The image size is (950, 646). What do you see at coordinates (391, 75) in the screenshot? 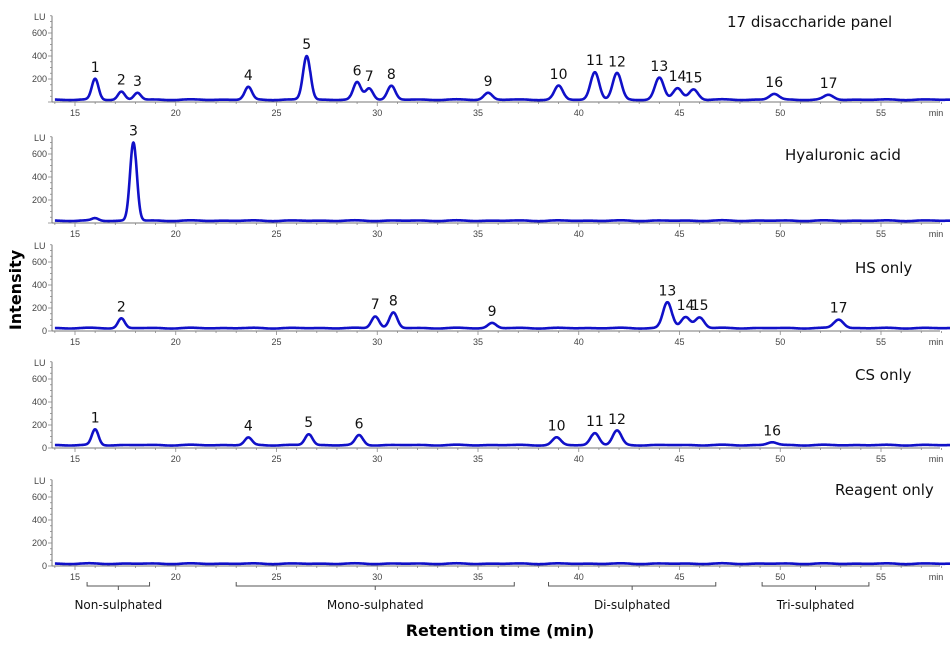
I see `peak-label-8: 8` at bounding box center [391, 75].